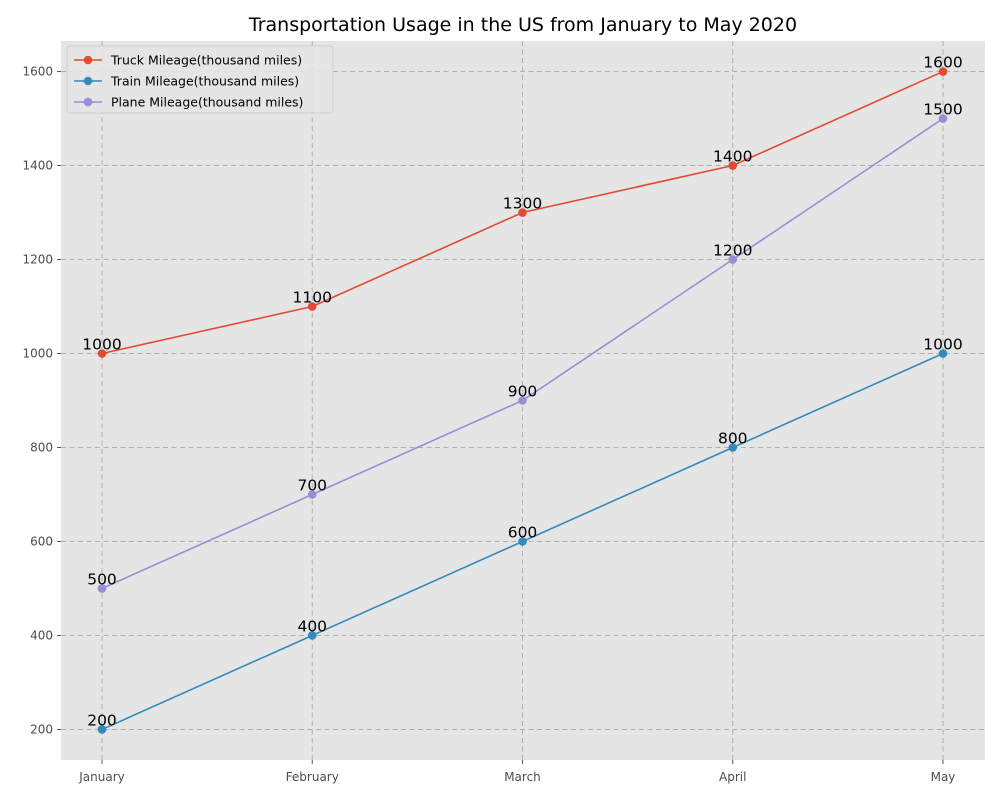  What do you see at coordinates (522, 204) in the screenshot?
I see `data-label: 1300` at bounding box center [522, 204].